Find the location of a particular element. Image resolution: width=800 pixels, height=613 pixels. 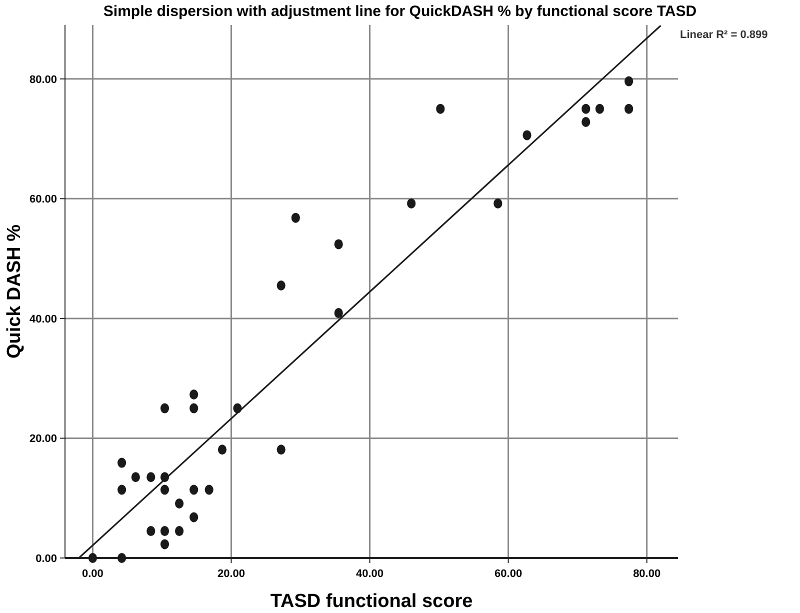

y-tick-label: 60.00 is located at coordinates (43, 200).